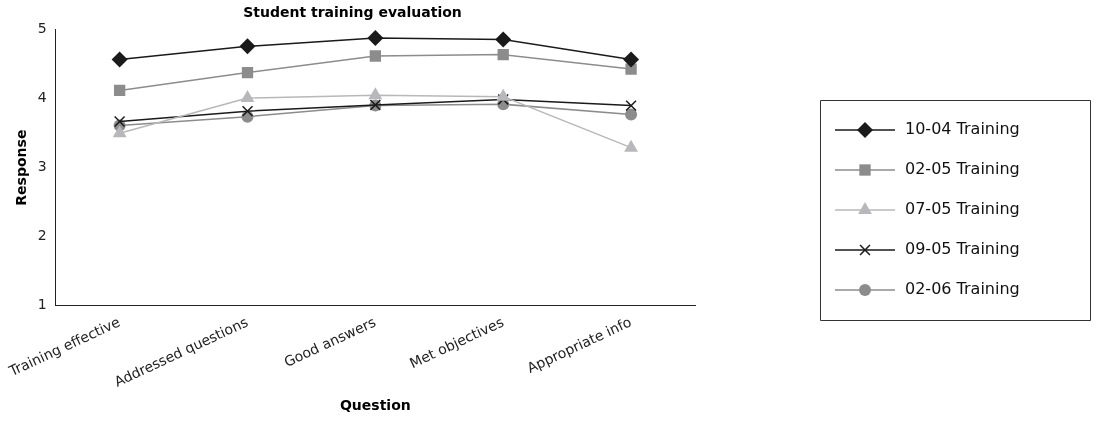 This screenshot has height=424, width=1105. I want to click on y-tick-label: 5, so click(42, 28).